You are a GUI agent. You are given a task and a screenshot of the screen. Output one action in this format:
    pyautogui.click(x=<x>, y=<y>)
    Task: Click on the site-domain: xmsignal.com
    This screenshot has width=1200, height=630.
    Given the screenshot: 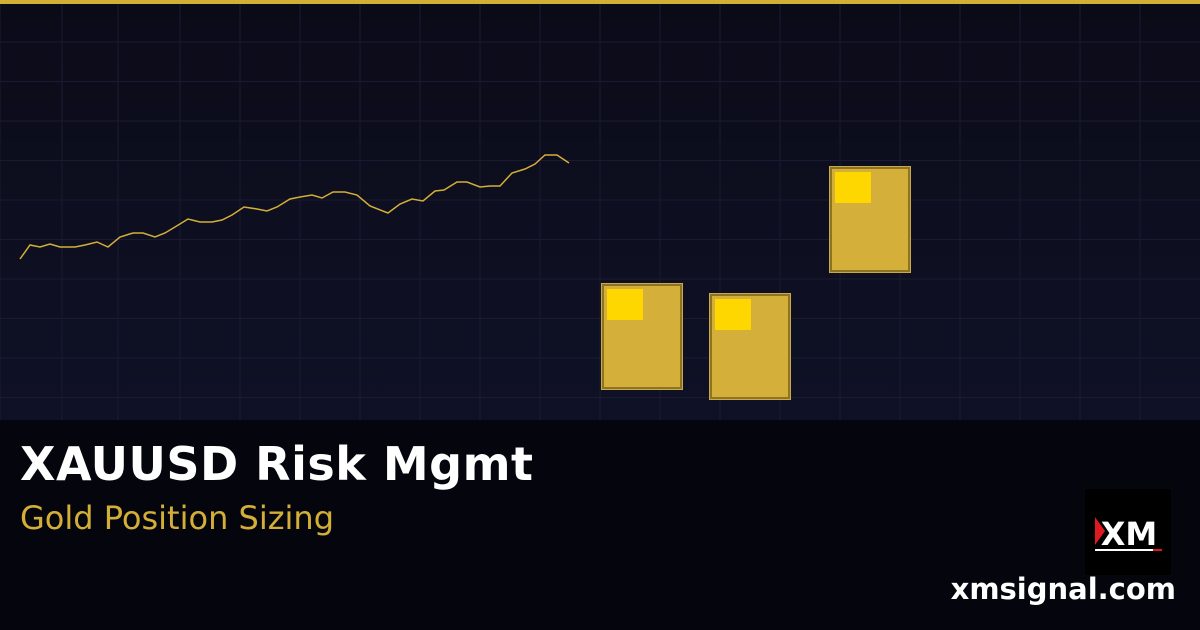 What is the action you would take?
    pyautogui.click(x=1063, y=589)
    